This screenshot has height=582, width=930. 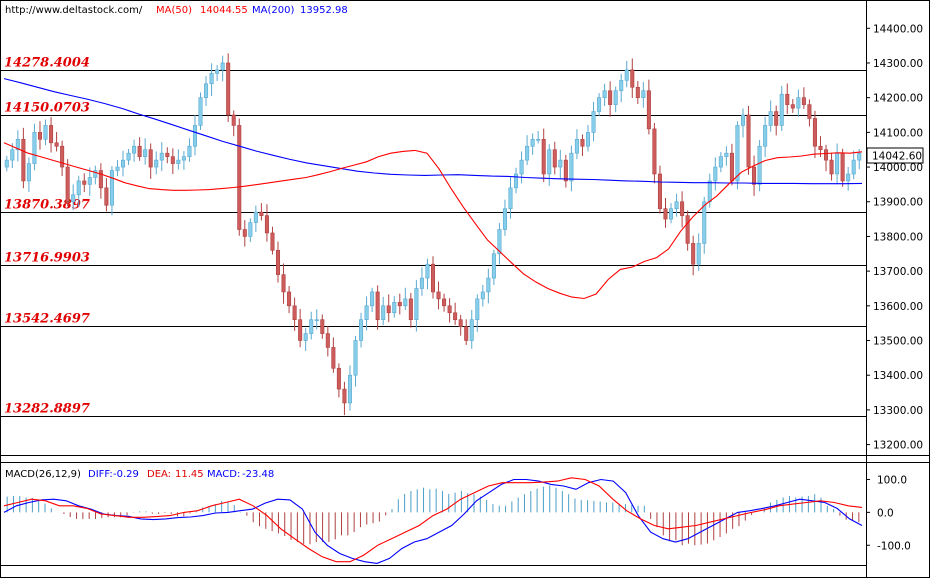 What do you see at coordinates (43, 474) in the screenshot?
I see `macd-title: MACD(26,12,9)` at bounding box center [43, 474].